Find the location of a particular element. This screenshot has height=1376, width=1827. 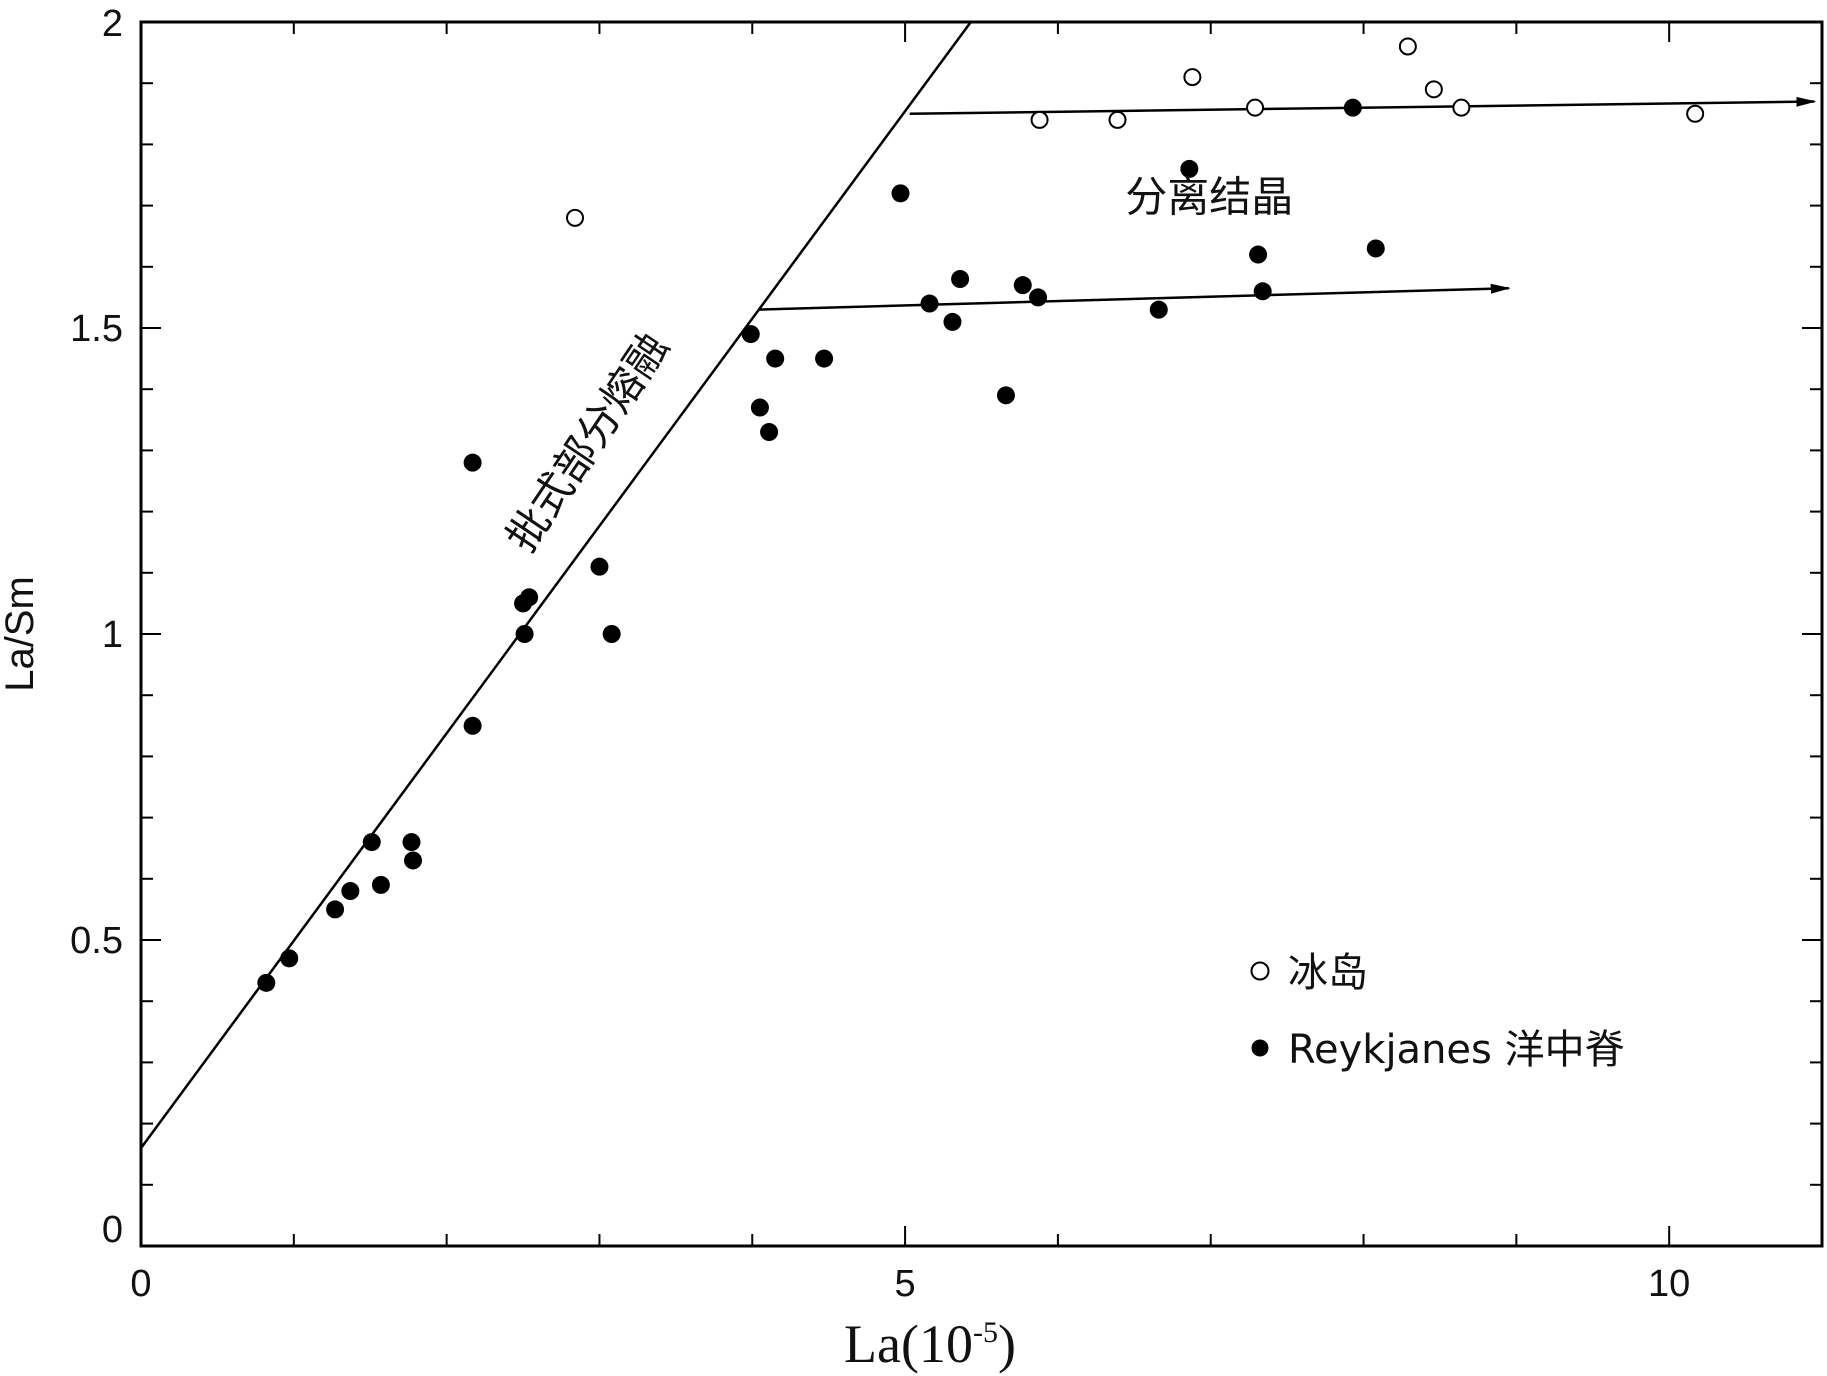

x-tick-label: 0 is located at coordinates (140, 1284).